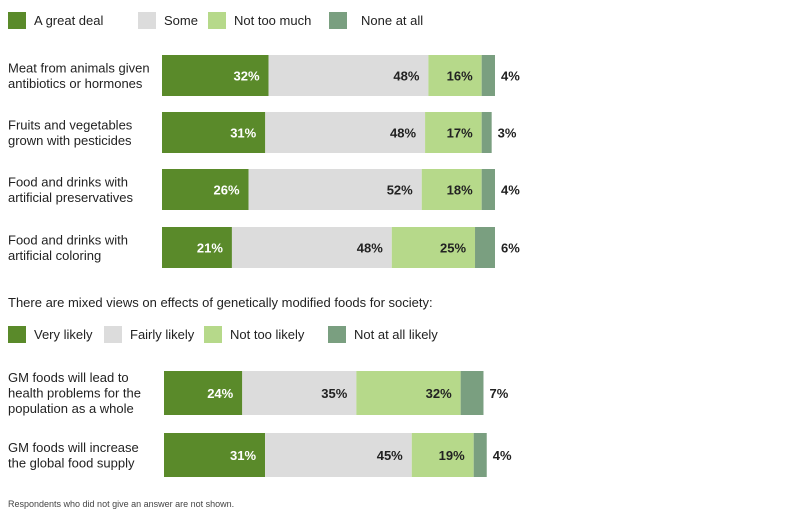 The width and height of the screenshot is (794, 521). What do you see at coordinates (162, 334) in the screenshot?
I see `legend-label: Fairly likely` at bounding box center [162, 334].